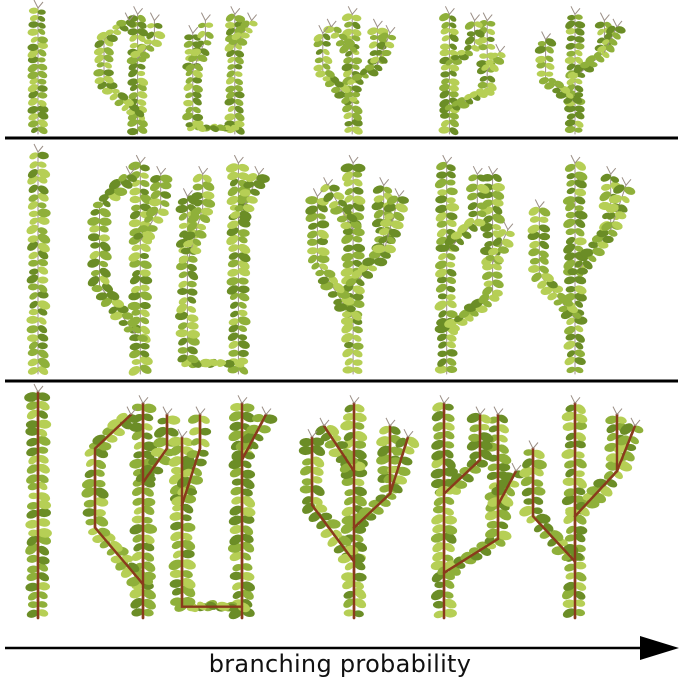 Image resolution: width=680 pixels, height=679 pixels. What do you see at coordinates (340, 664) in the screenshot?
I see `axis-label: branching probability` at bounding box center [340, 664].